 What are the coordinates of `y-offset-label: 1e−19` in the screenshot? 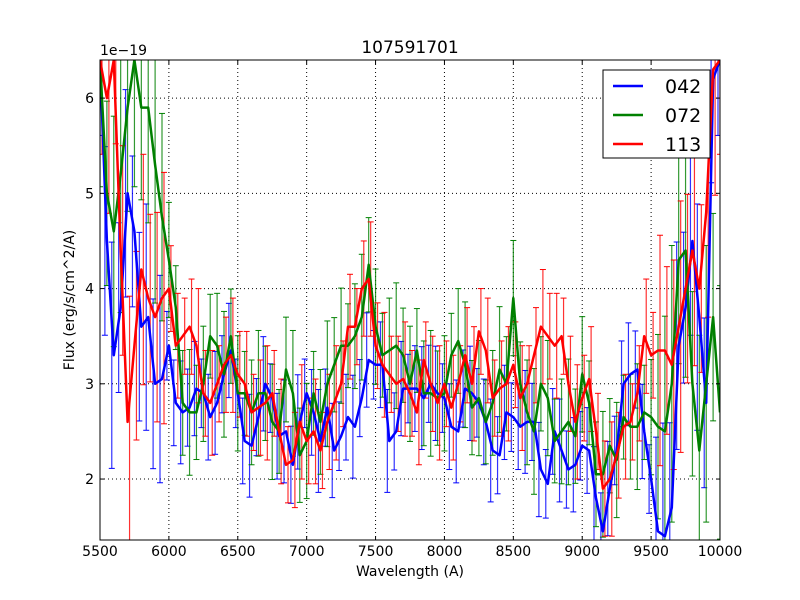 It's located at (123, 51).